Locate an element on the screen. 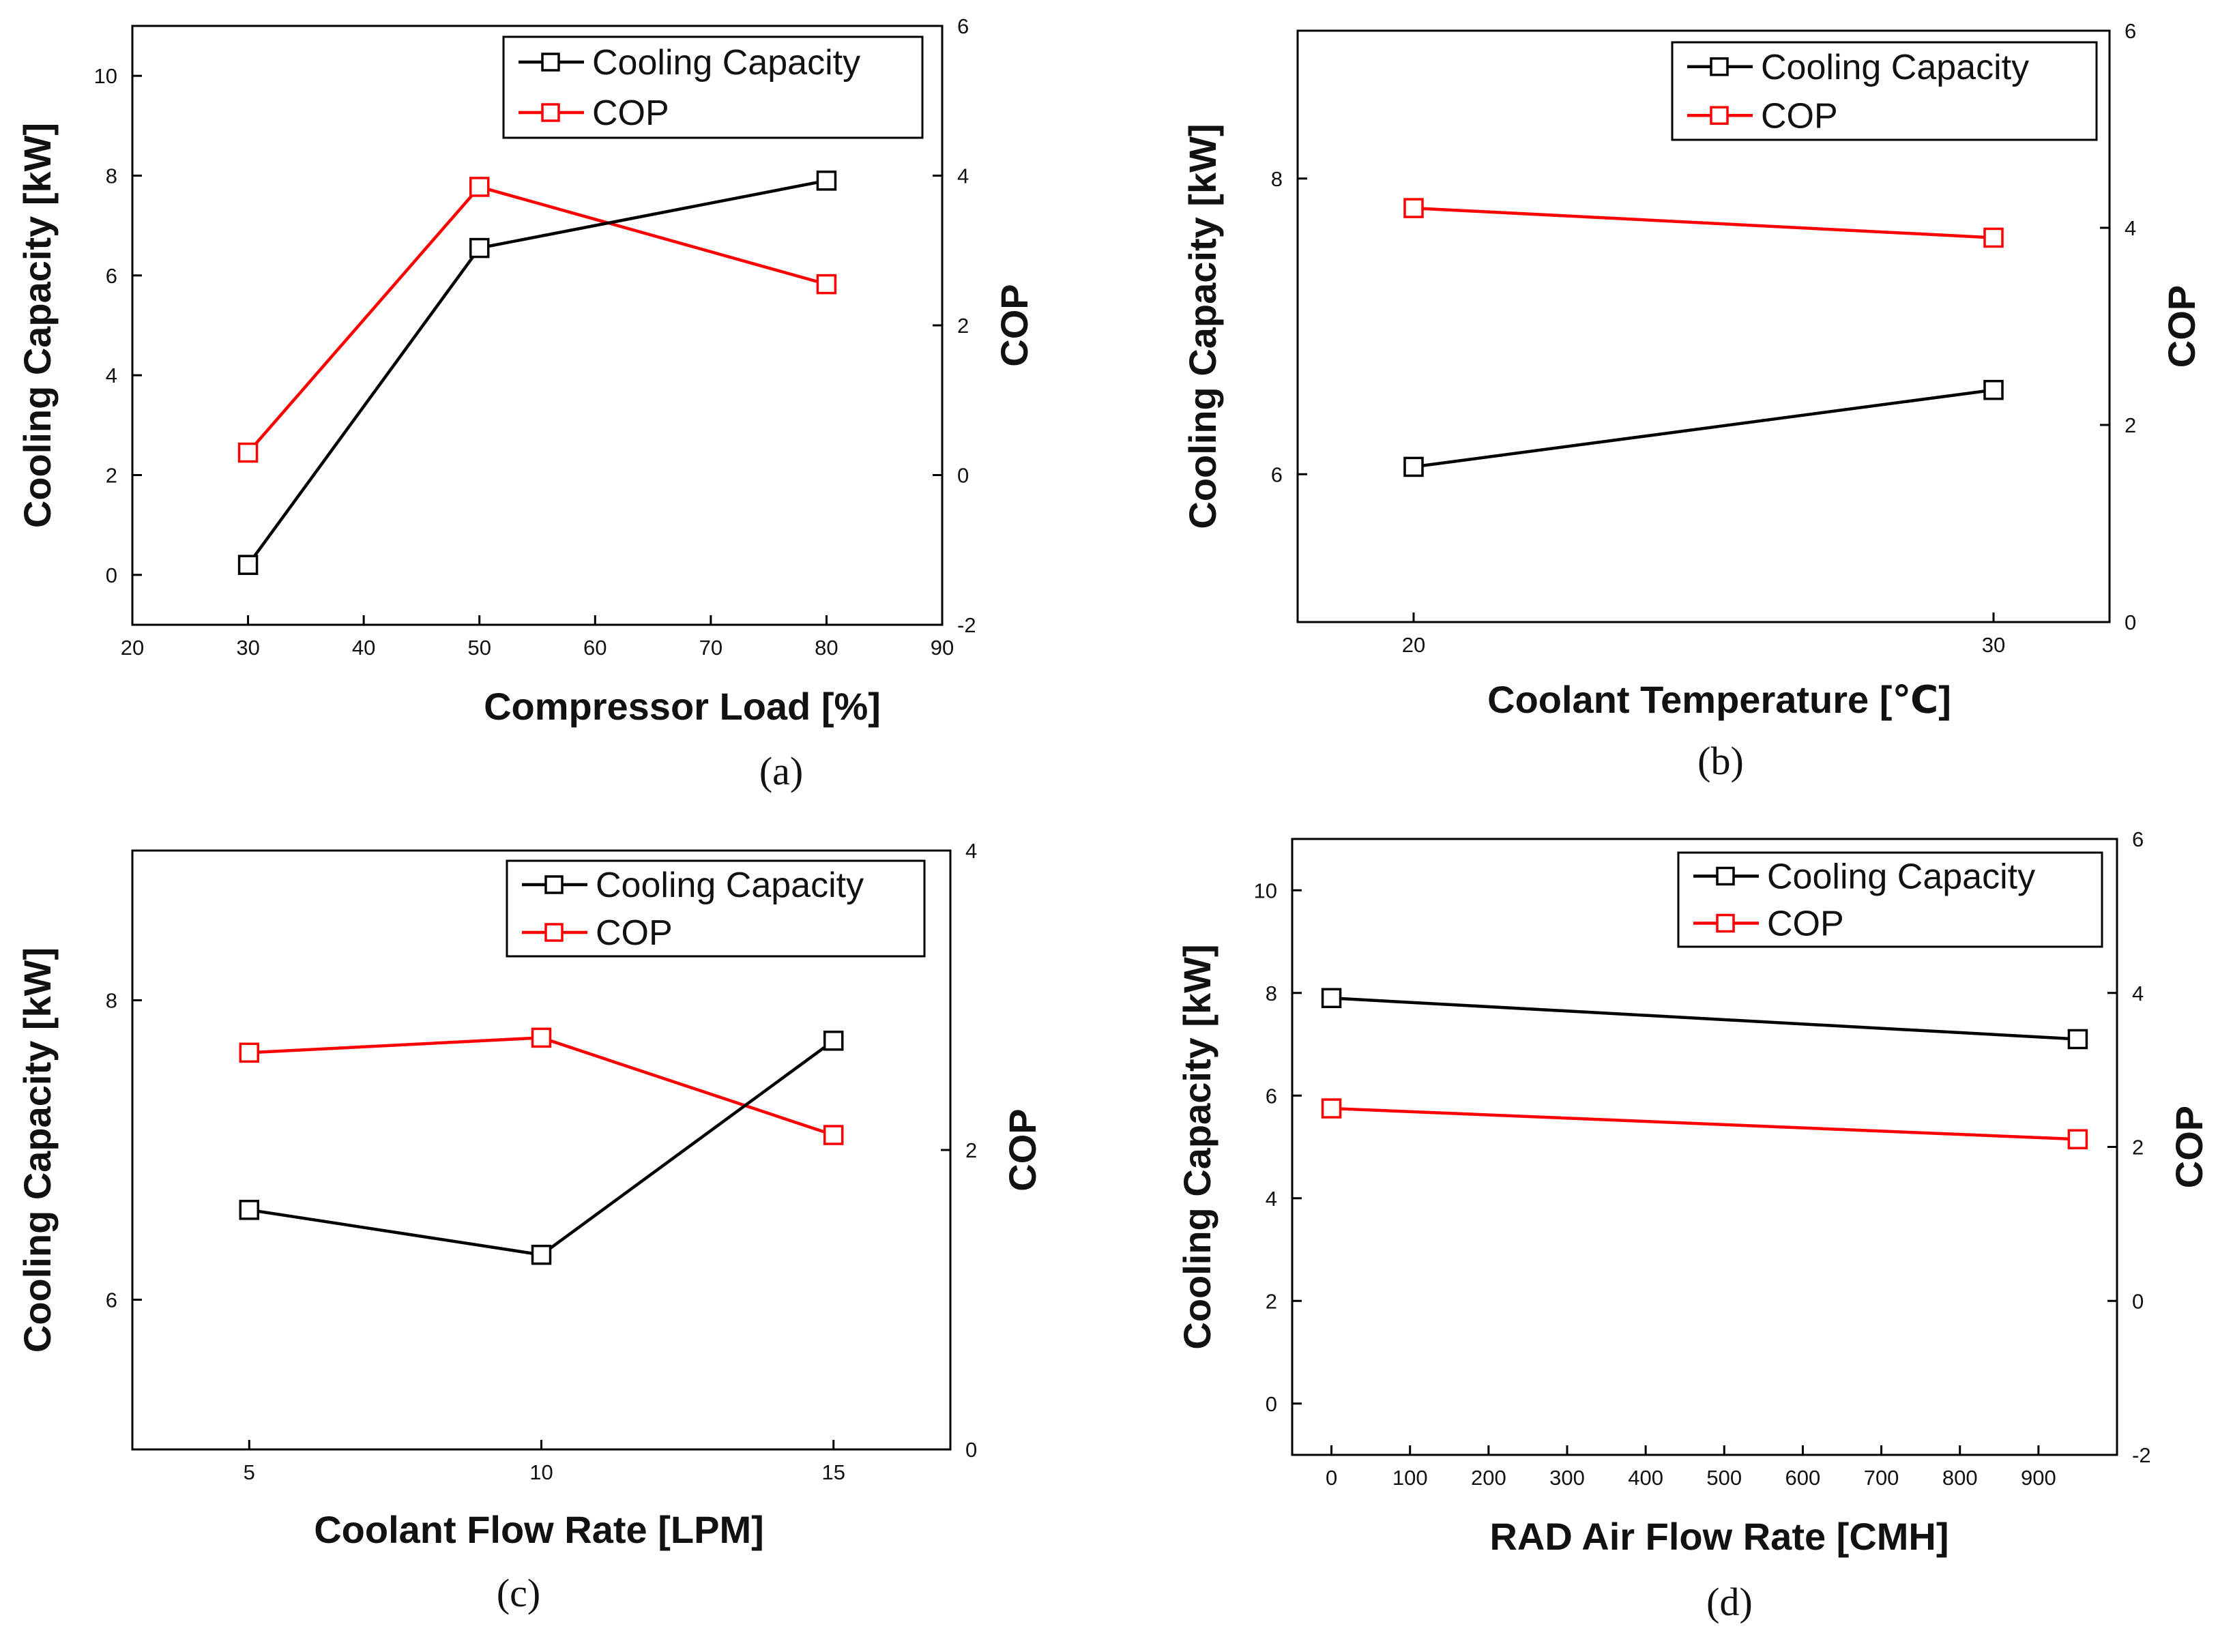 The width and height of the screenshot is (2233, 1652). x-tick-label: 40 is located at coordinates (364, 648).